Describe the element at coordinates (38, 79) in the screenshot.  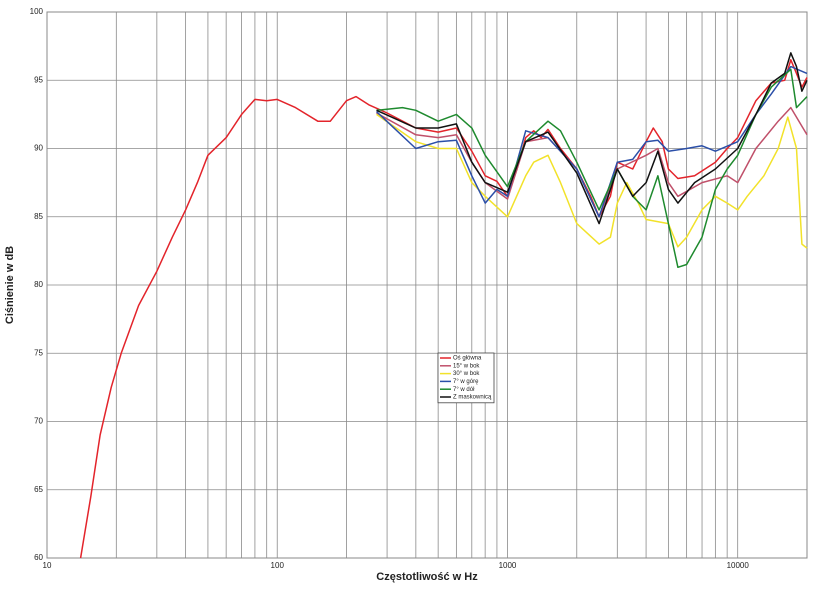
I see `y-tick-label: 95` at that location.